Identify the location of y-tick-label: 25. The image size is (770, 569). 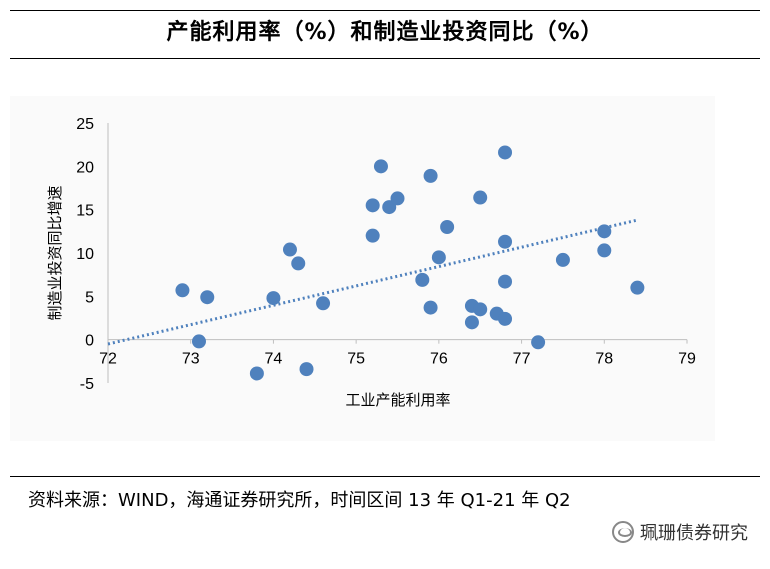
(85, 124).